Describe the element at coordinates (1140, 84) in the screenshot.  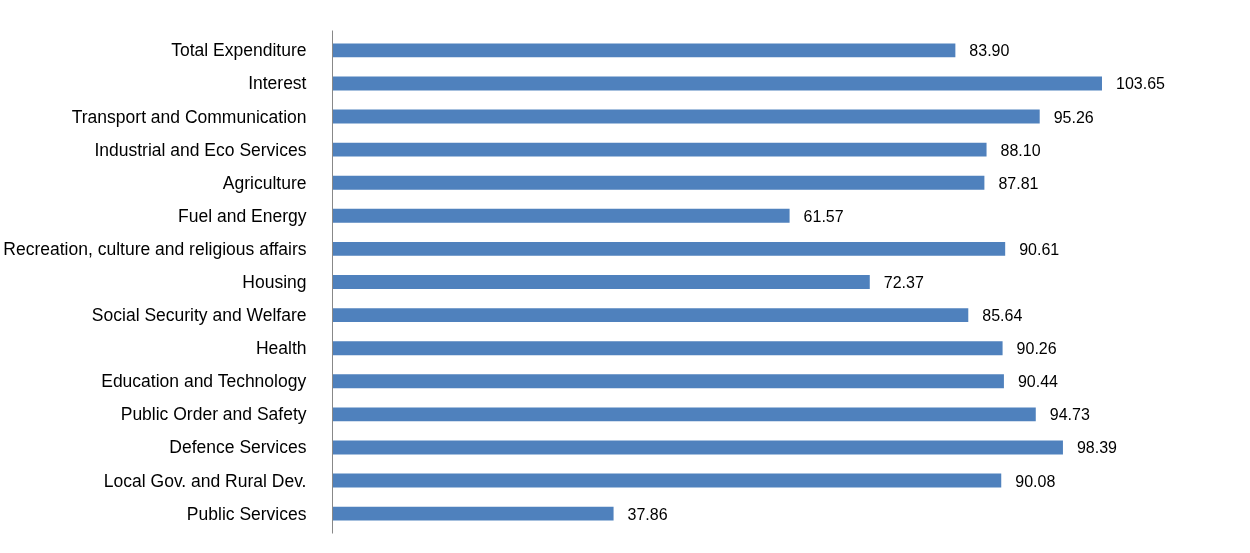
I see `data-label: 103.65` at that location.